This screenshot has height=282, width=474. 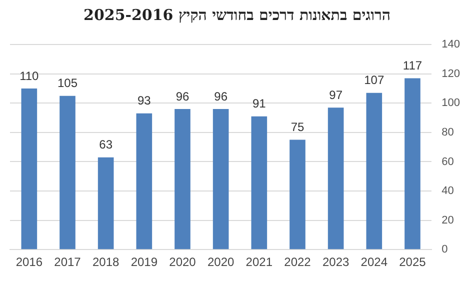 I want to click on chart-title: הרוגים בתאונות דרכים בחודשי הקיץ 2025-2016, so click(x=237, y=15).